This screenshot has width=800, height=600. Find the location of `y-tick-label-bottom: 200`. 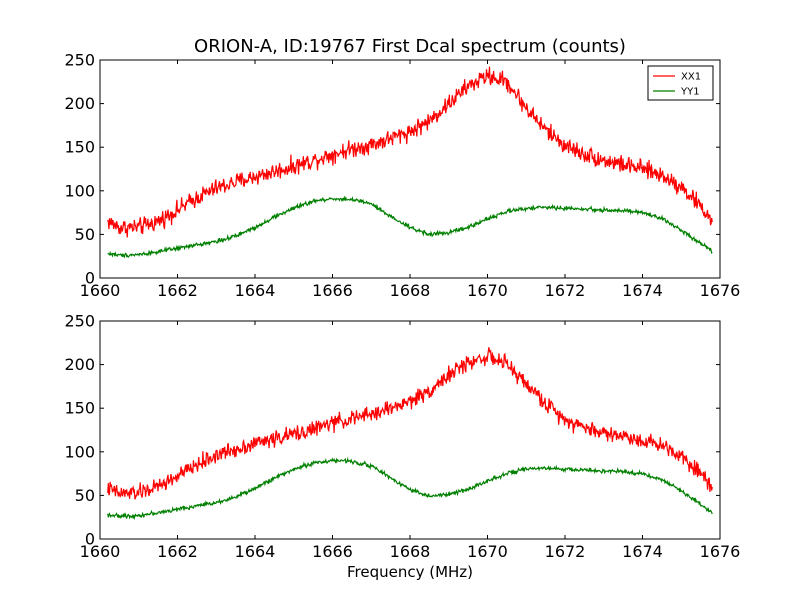

y-tick-label-bottom: 200 is located at coordinates (79, 364).